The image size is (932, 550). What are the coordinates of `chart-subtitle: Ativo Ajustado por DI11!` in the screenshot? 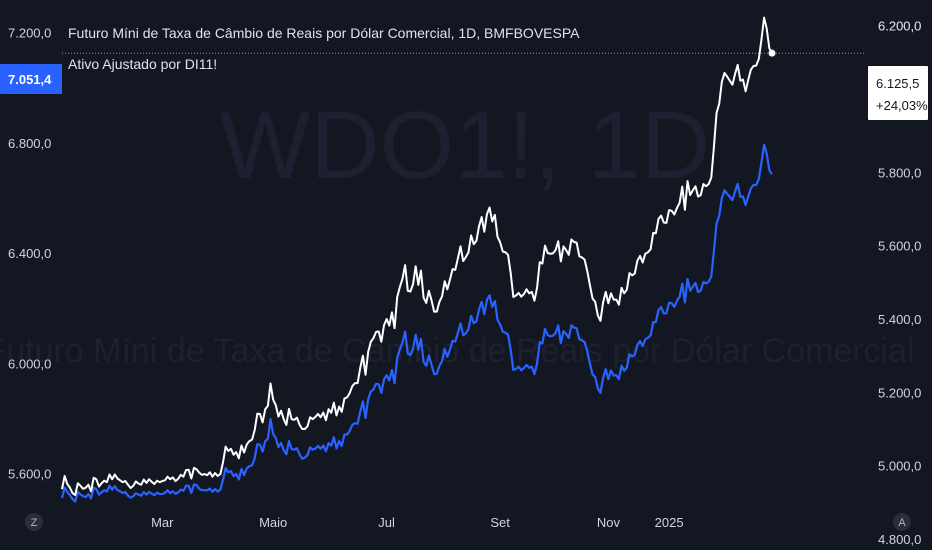 It's located at (142, 64).